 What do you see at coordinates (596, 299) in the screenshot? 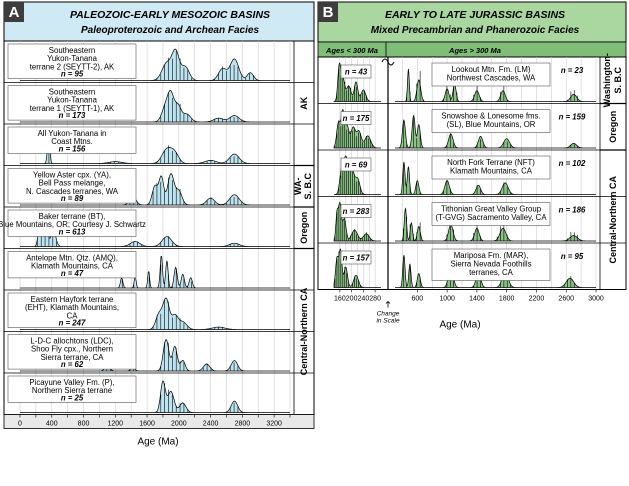
I see `x-tick-label: 3000` at bounding box center [596, 299].